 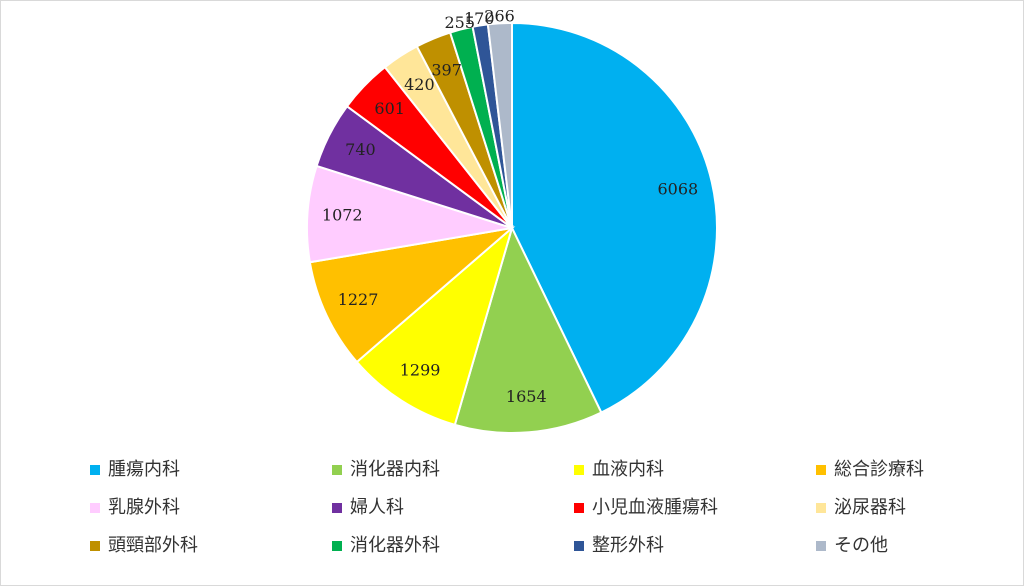 What do you see at coordinates (144, 469) in the screenshot?
I see `legend-label: 腫瘍内科` at bounding box center [144, 469].